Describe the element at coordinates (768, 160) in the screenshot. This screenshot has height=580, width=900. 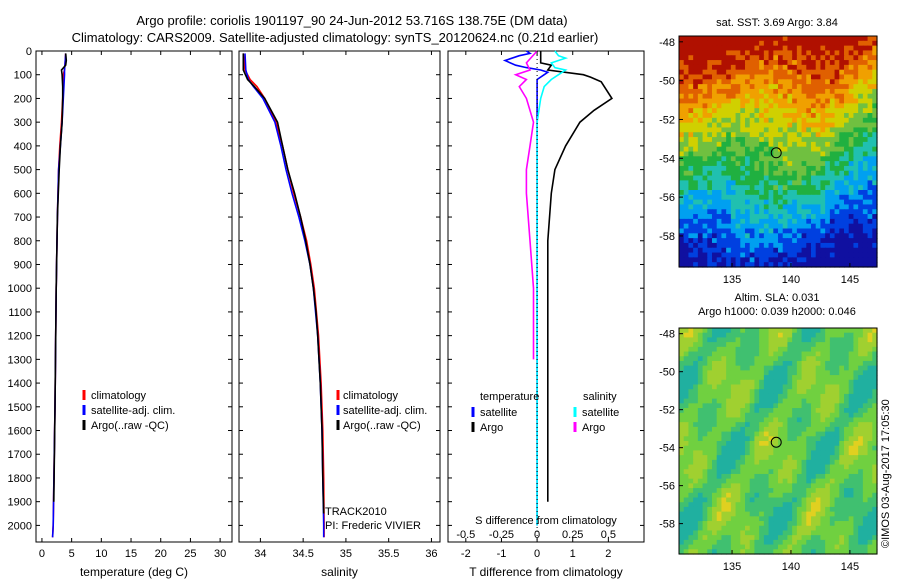
I see `sst-map: 135 140 145-48-50-52-54-56-58` at that location.